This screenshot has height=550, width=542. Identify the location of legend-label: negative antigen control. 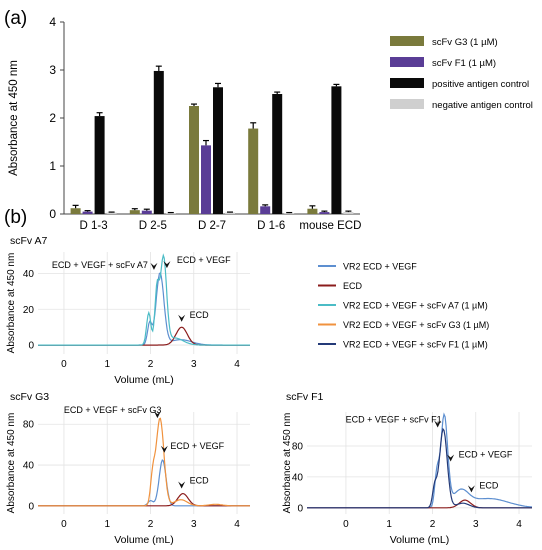
(482, 105).